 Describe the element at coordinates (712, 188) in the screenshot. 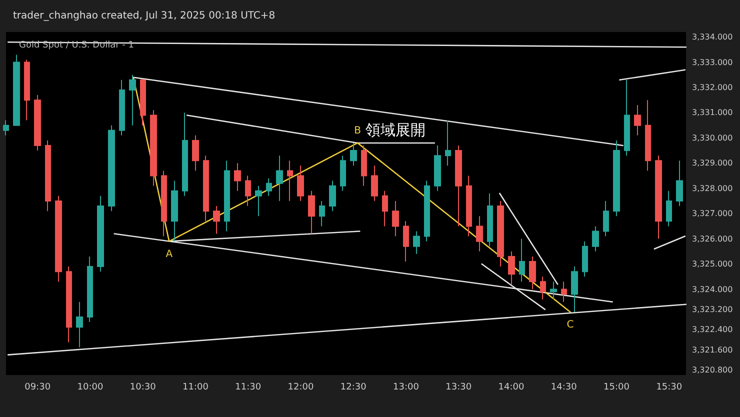

I see `y-tick-label: 3,328.000` at that location.